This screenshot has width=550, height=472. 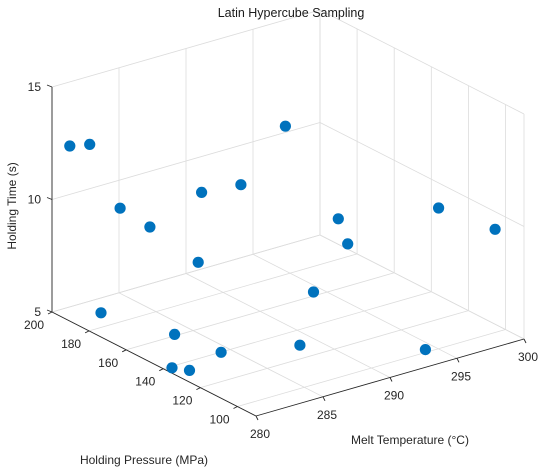 I want to click on x-tick-label: 295, so click(x=461, y=376).